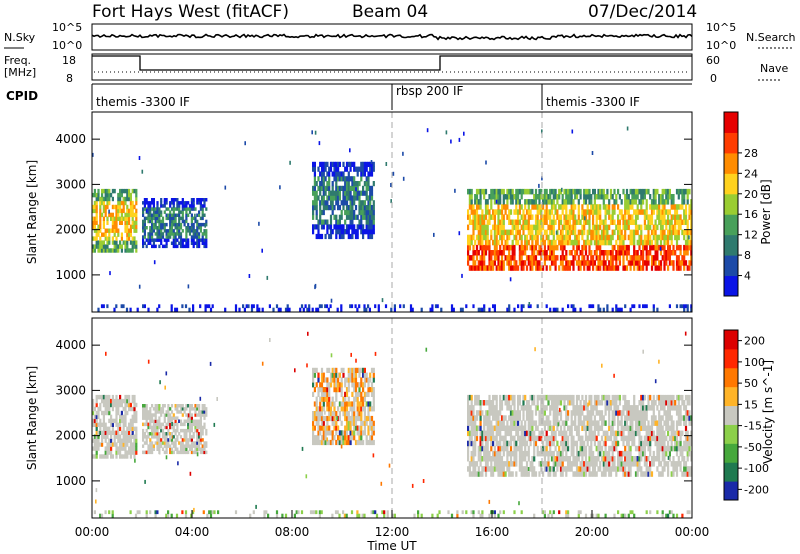  Describe the element at coordinates (190, 12) in the screenshot. I see `station-title: Fort Hays West (fitACF)` at that location.